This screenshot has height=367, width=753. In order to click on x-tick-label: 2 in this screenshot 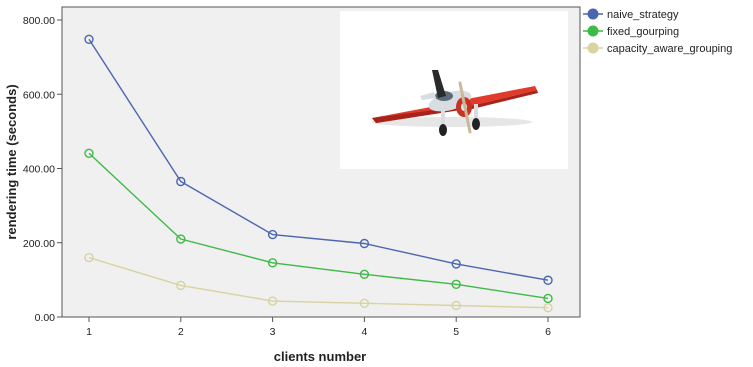, I will do `click(181, 332)`.